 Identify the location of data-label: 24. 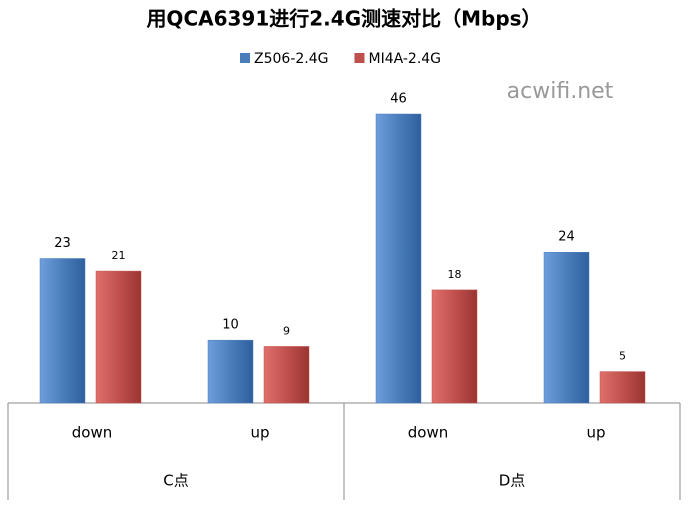
(566, 237).